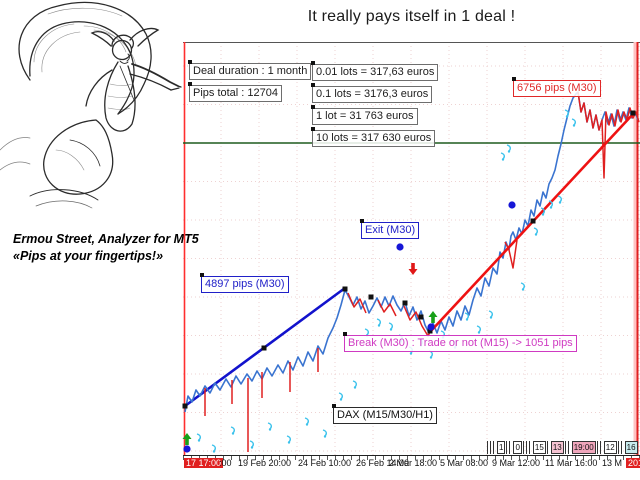 The image size is (640, 480). I want to click on mercury-illustration, so click(91, 105).